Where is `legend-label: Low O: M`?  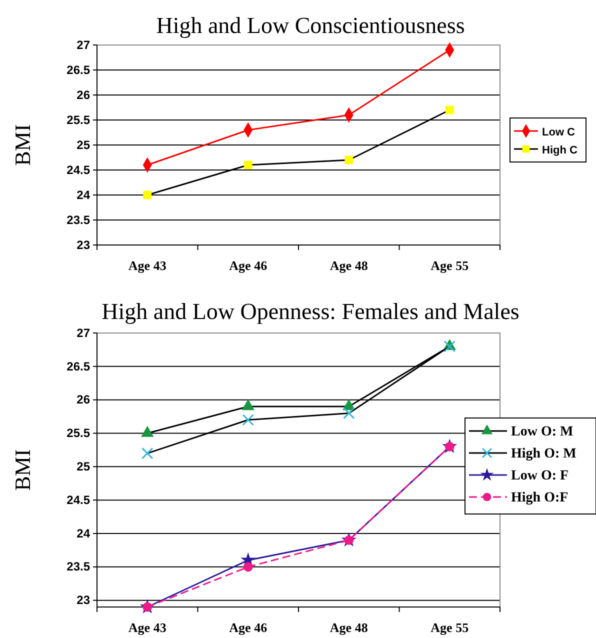
legend-label: Low O: M is located at coordinates (542, 432).